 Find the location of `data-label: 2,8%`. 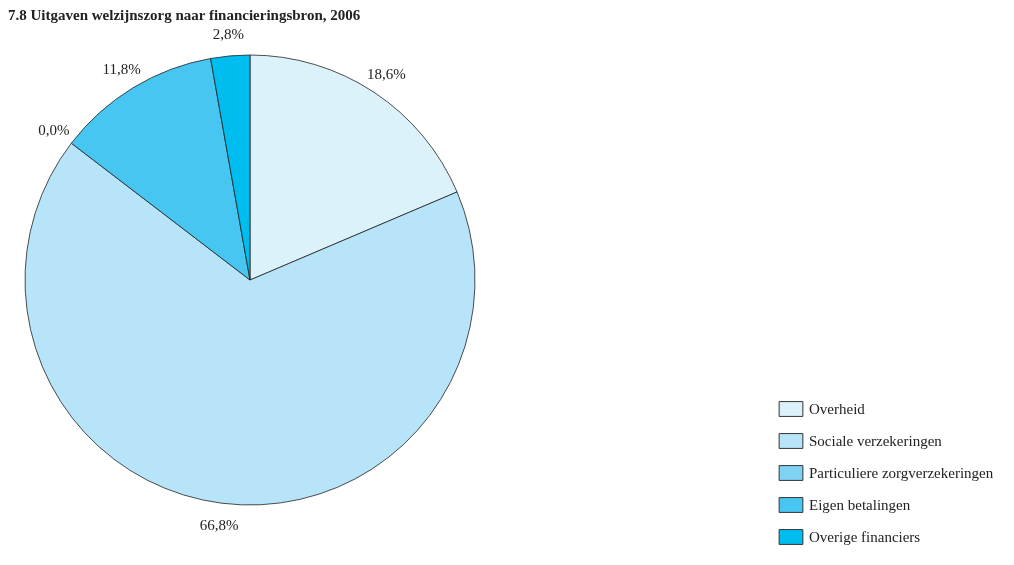

data-label: 2,8% is located at coordinates (228, 33).